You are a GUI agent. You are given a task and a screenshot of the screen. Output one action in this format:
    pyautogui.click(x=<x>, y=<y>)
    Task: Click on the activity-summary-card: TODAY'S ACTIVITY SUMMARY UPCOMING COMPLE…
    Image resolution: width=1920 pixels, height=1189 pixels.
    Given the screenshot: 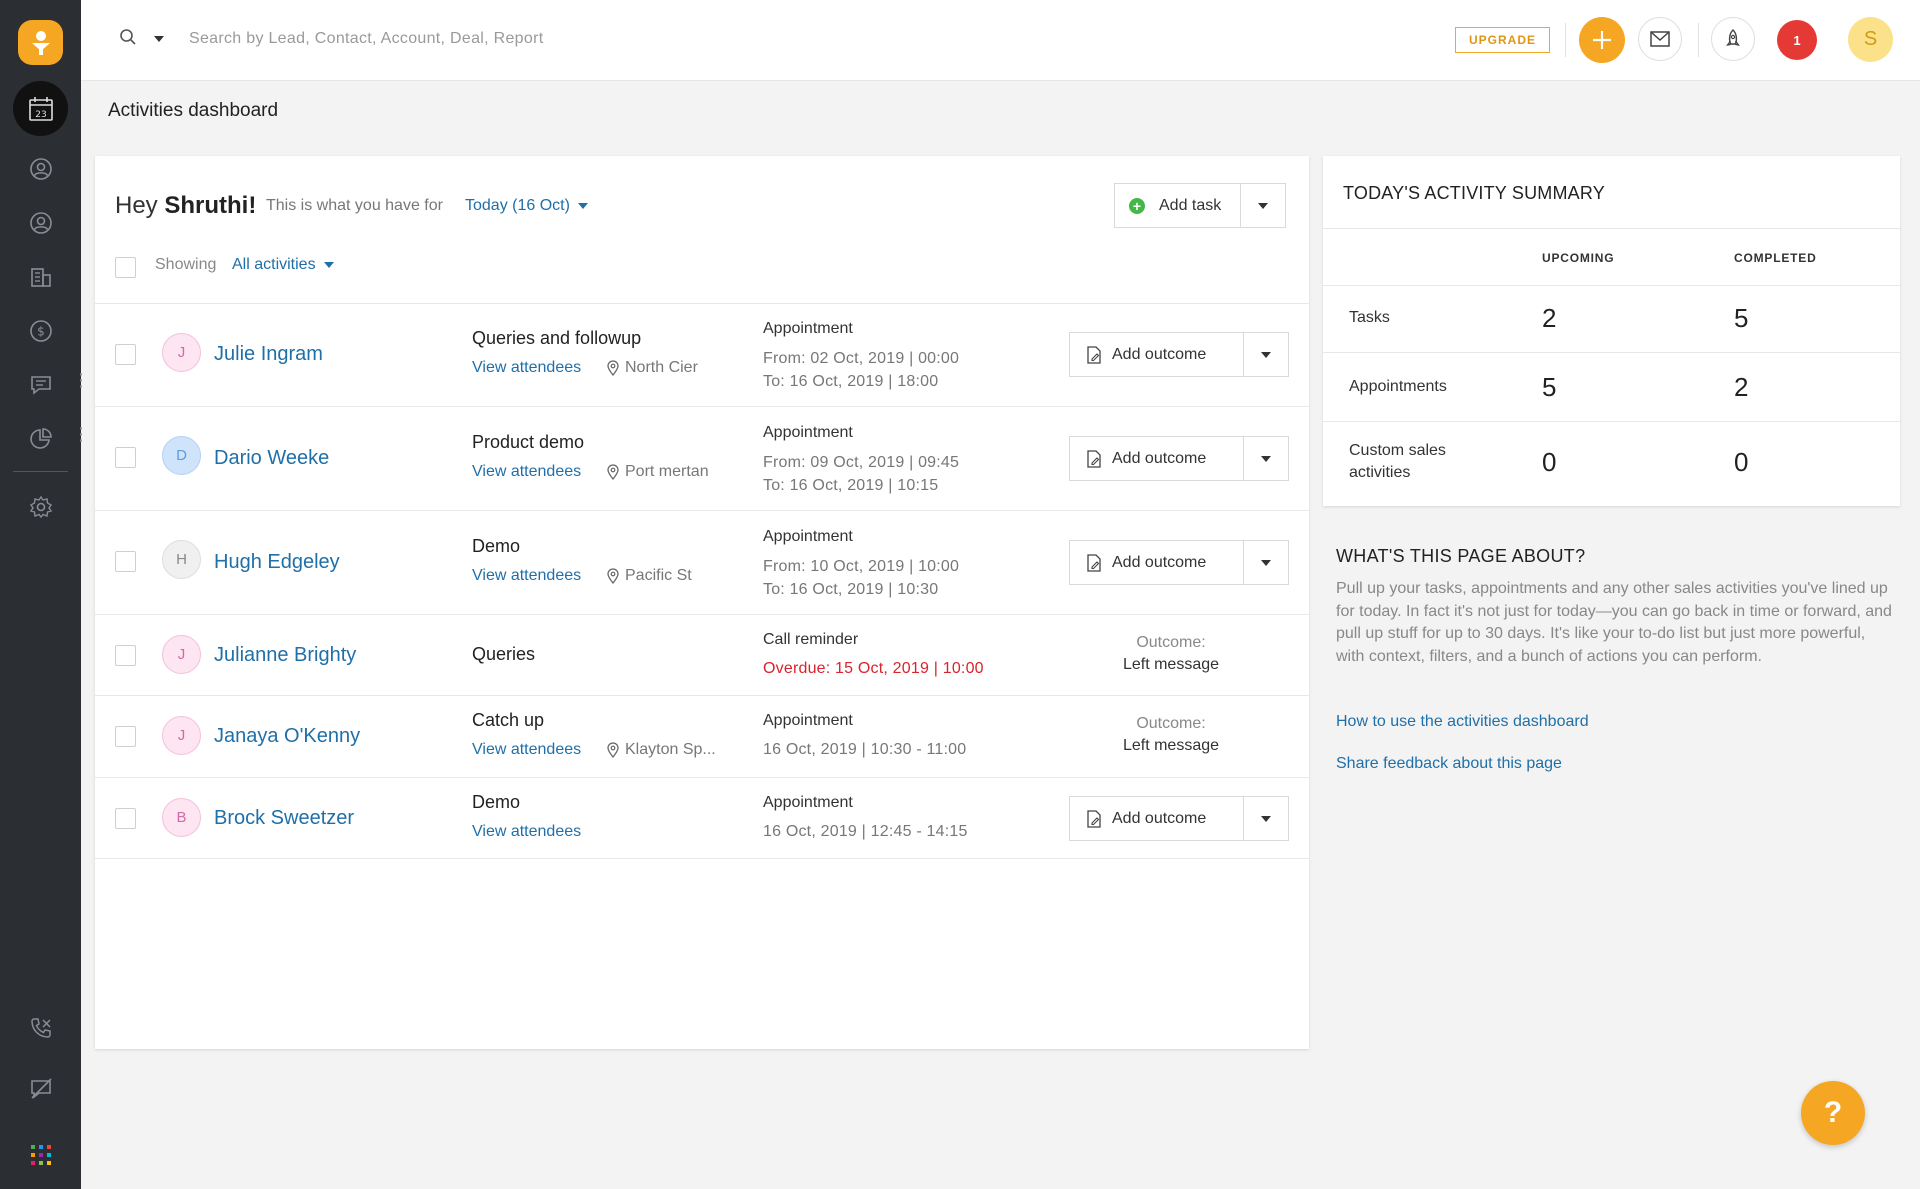 What is the action you would take?
    pyautogui.click(x=1611, y=331)
    